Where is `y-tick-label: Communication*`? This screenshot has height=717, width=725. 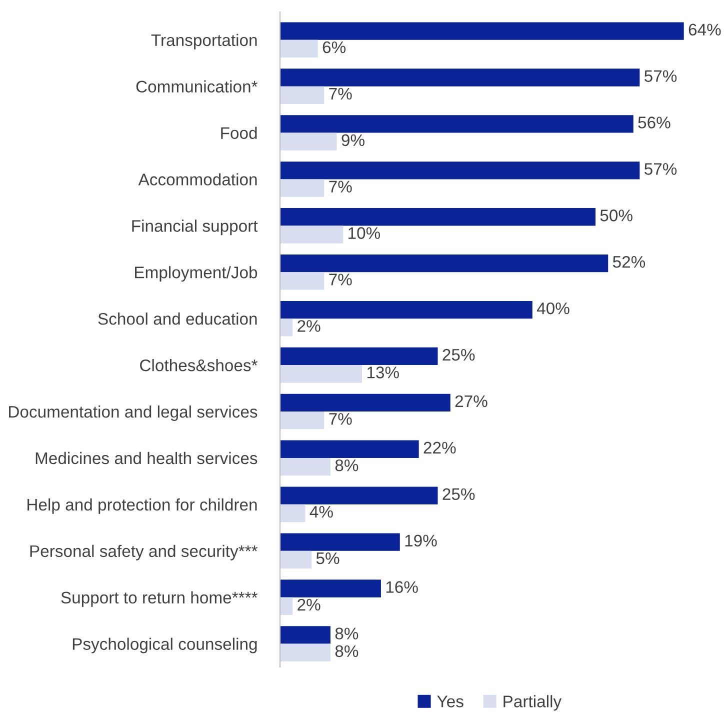 y-tick-label: Communication* is located at coordinates (197, 86).